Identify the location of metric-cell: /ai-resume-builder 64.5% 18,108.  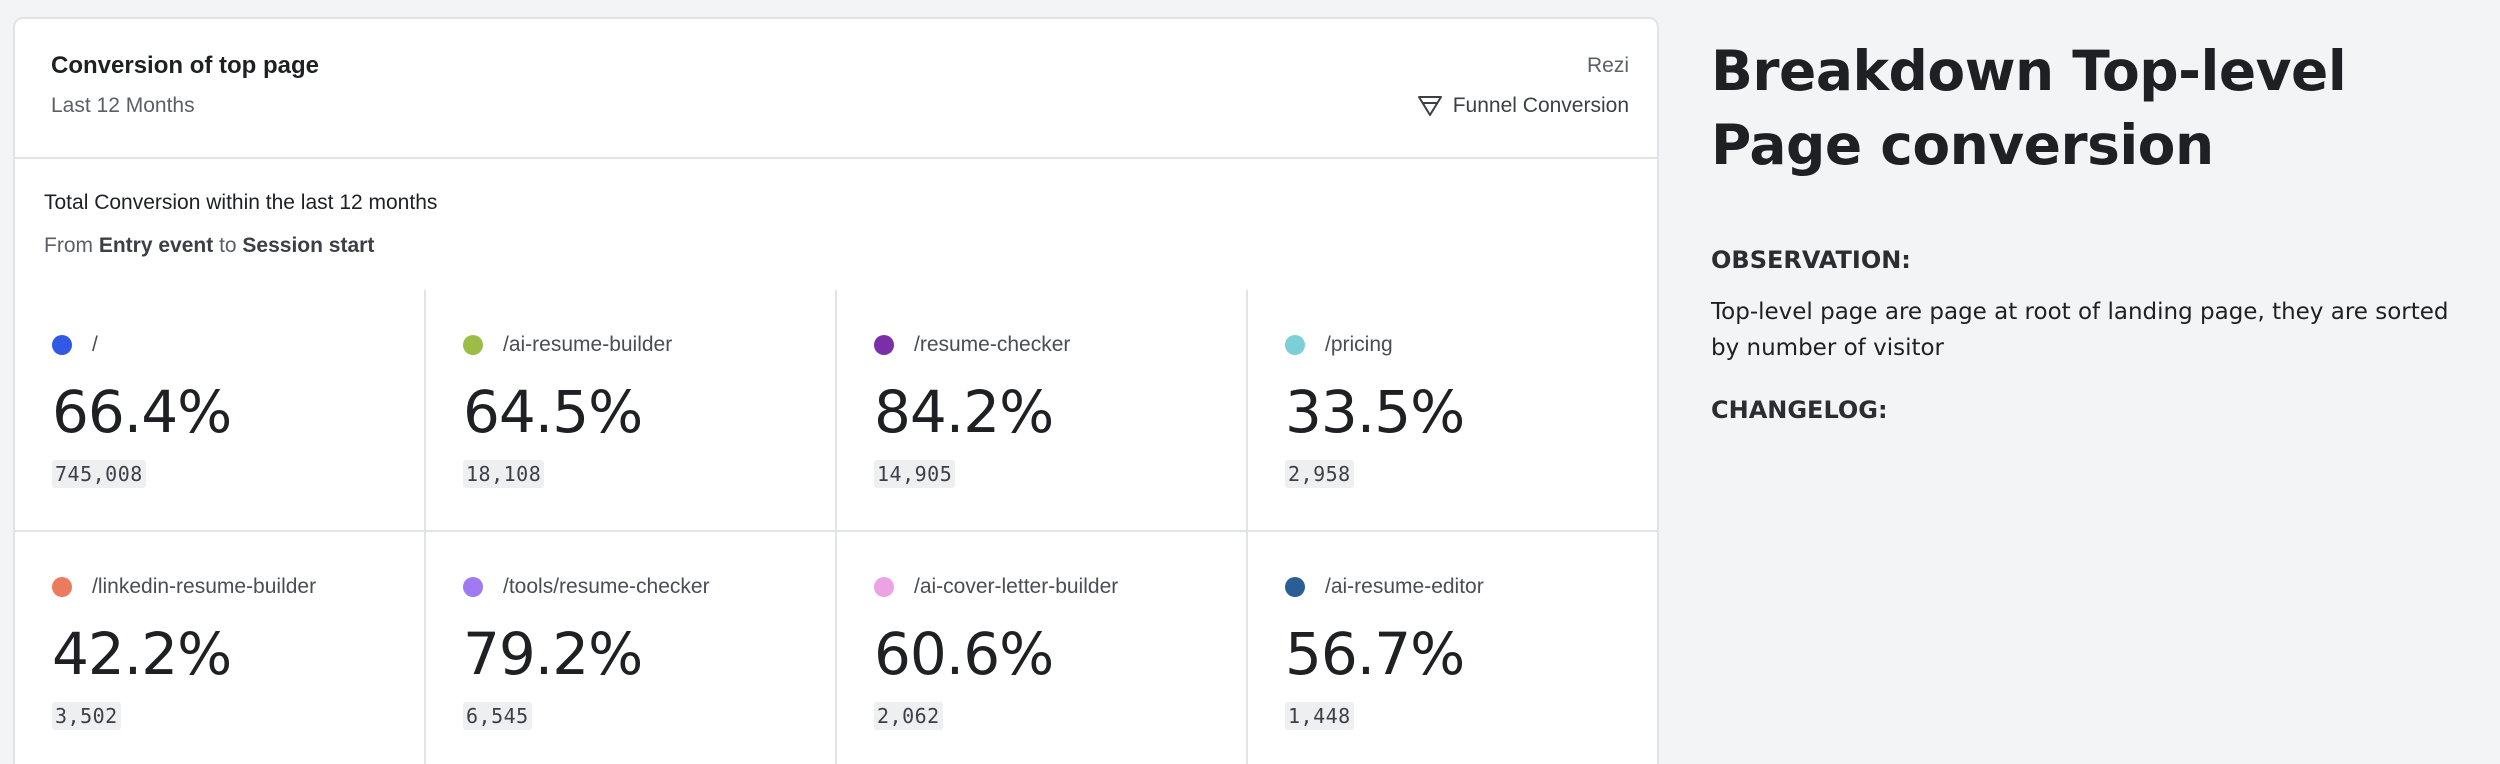
(631, 411).